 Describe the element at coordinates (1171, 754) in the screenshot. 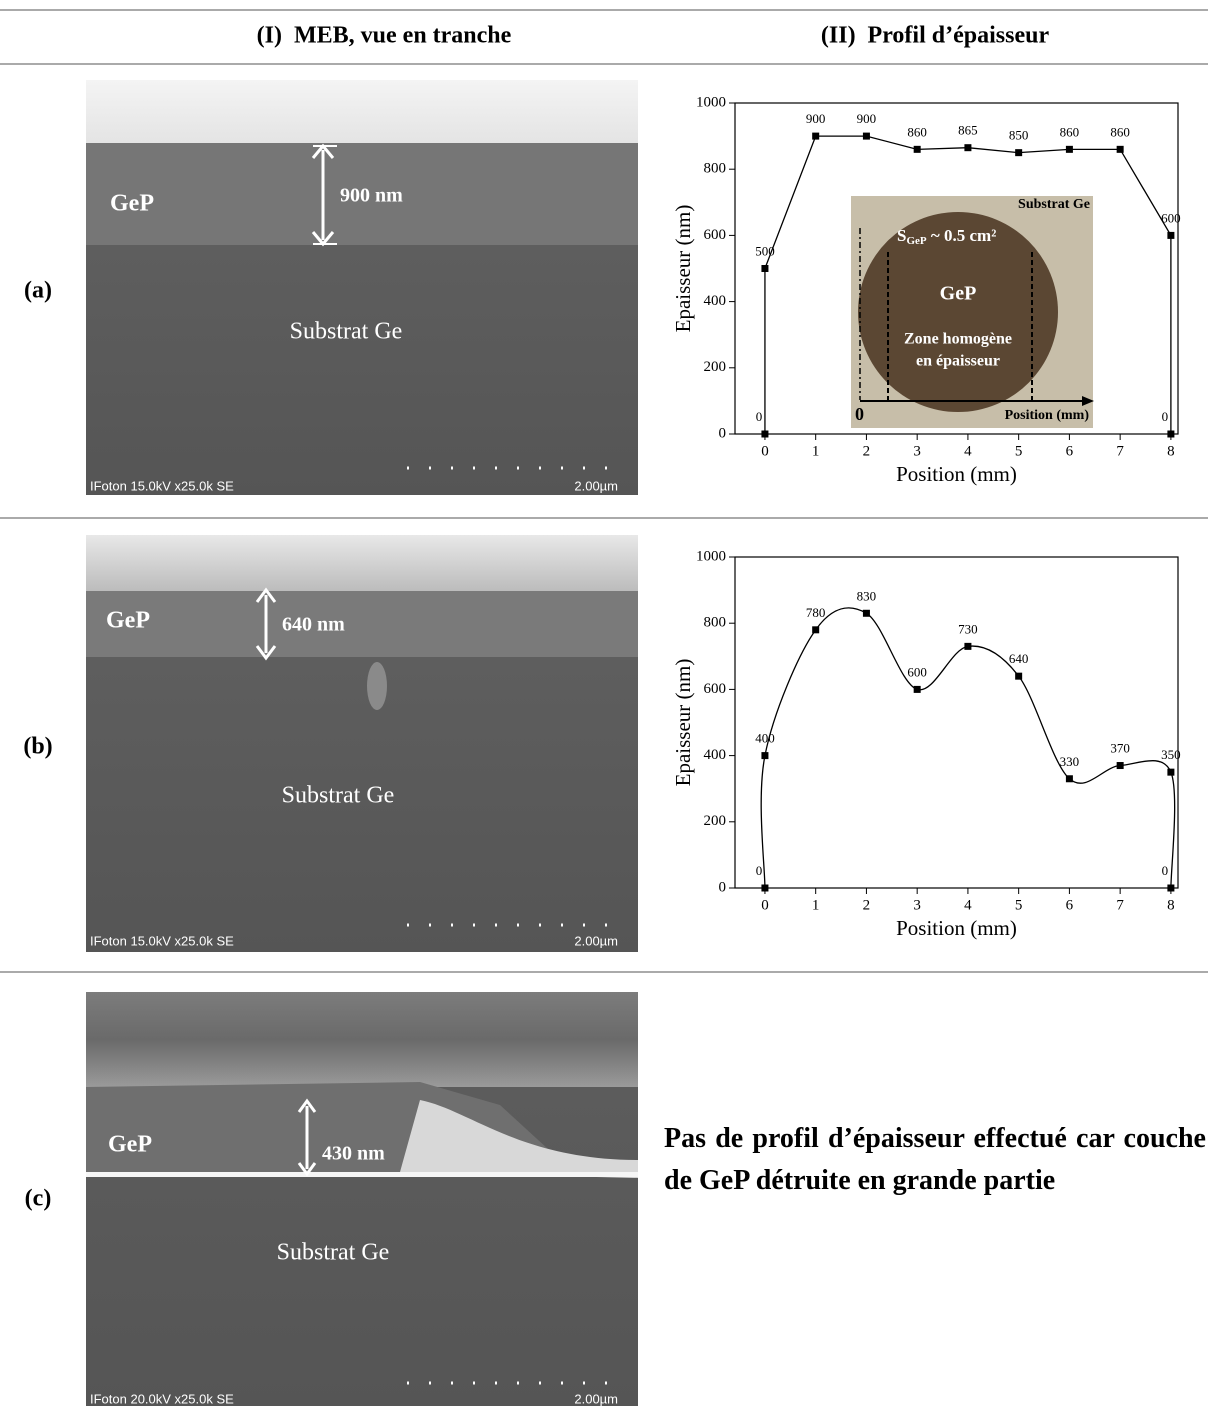

I see `data-label: 350` at that location.